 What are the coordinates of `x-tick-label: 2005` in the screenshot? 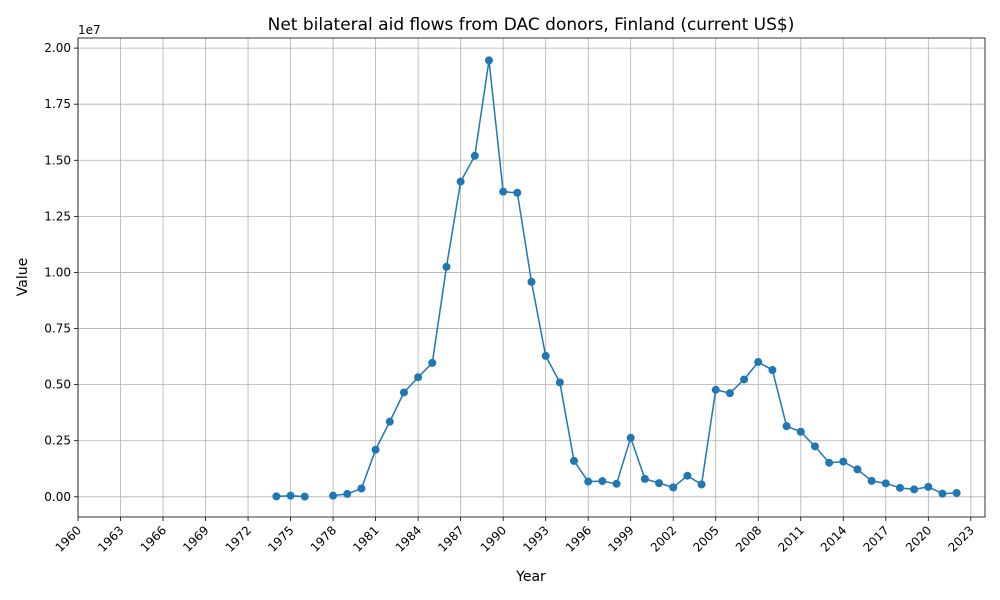 It's located at (705, 538).